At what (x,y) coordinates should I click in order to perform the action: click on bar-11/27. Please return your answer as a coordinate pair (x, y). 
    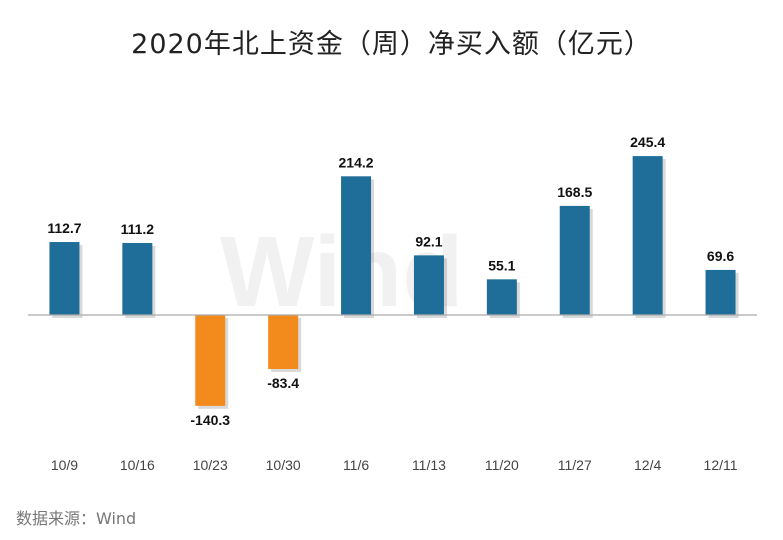
    Looking at the image, I should click on (574, 260).